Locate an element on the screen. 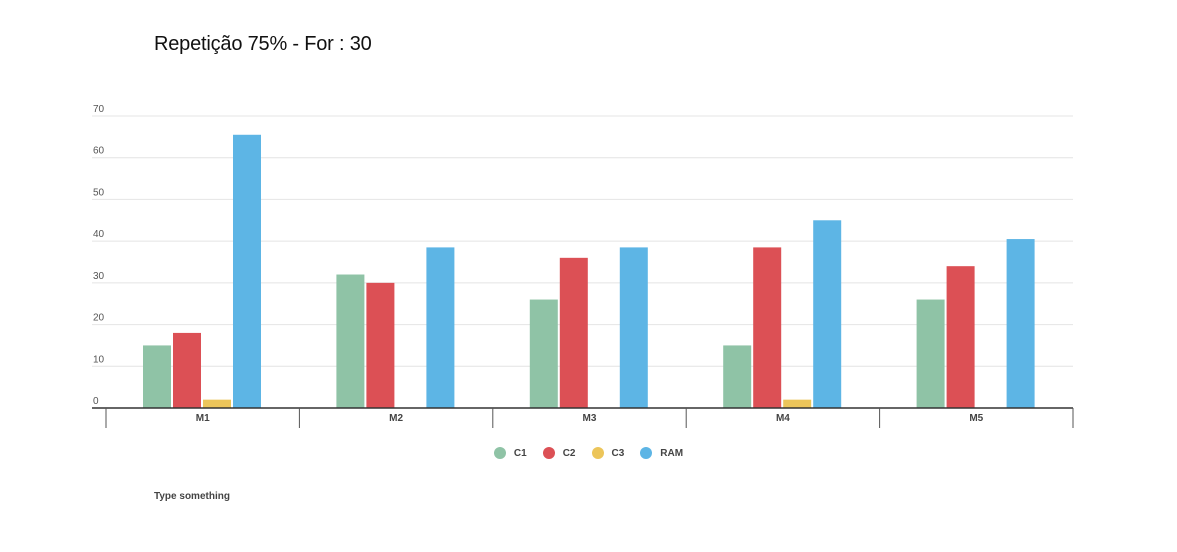 The width and height of the screenshot is (1177, 552). bar-ram-m1 is located at coordinates (247, 271).